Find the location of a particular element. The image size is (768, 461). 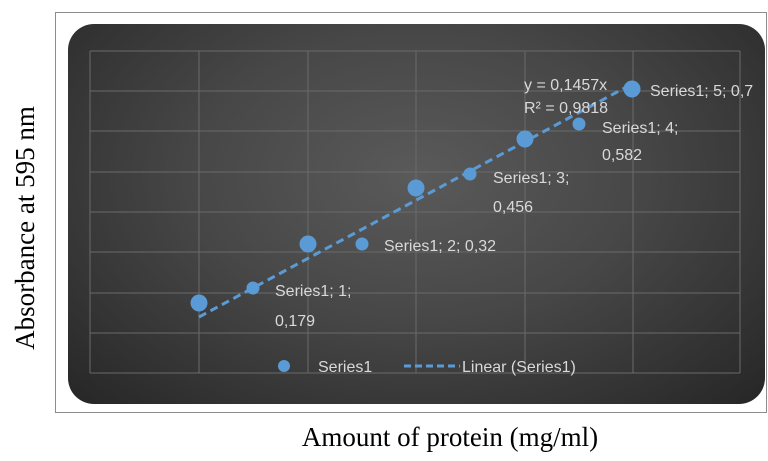

legend: Series1 Linear (Series1) is located at coordinates (427, 367).